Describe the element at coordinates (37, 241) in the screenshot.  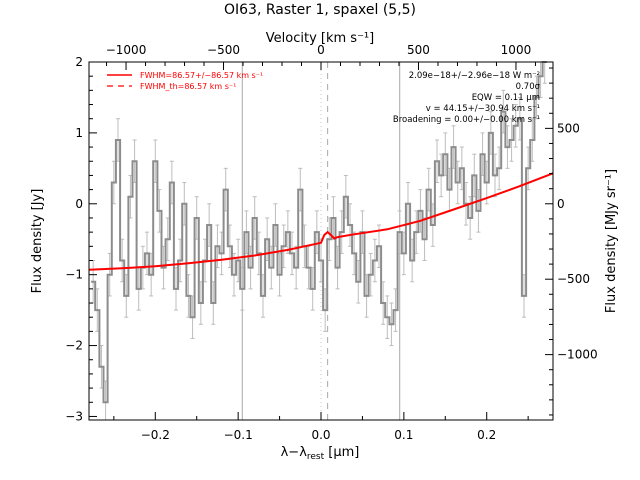
I see `y-axis-title: Flux density [Jy]` at that location.